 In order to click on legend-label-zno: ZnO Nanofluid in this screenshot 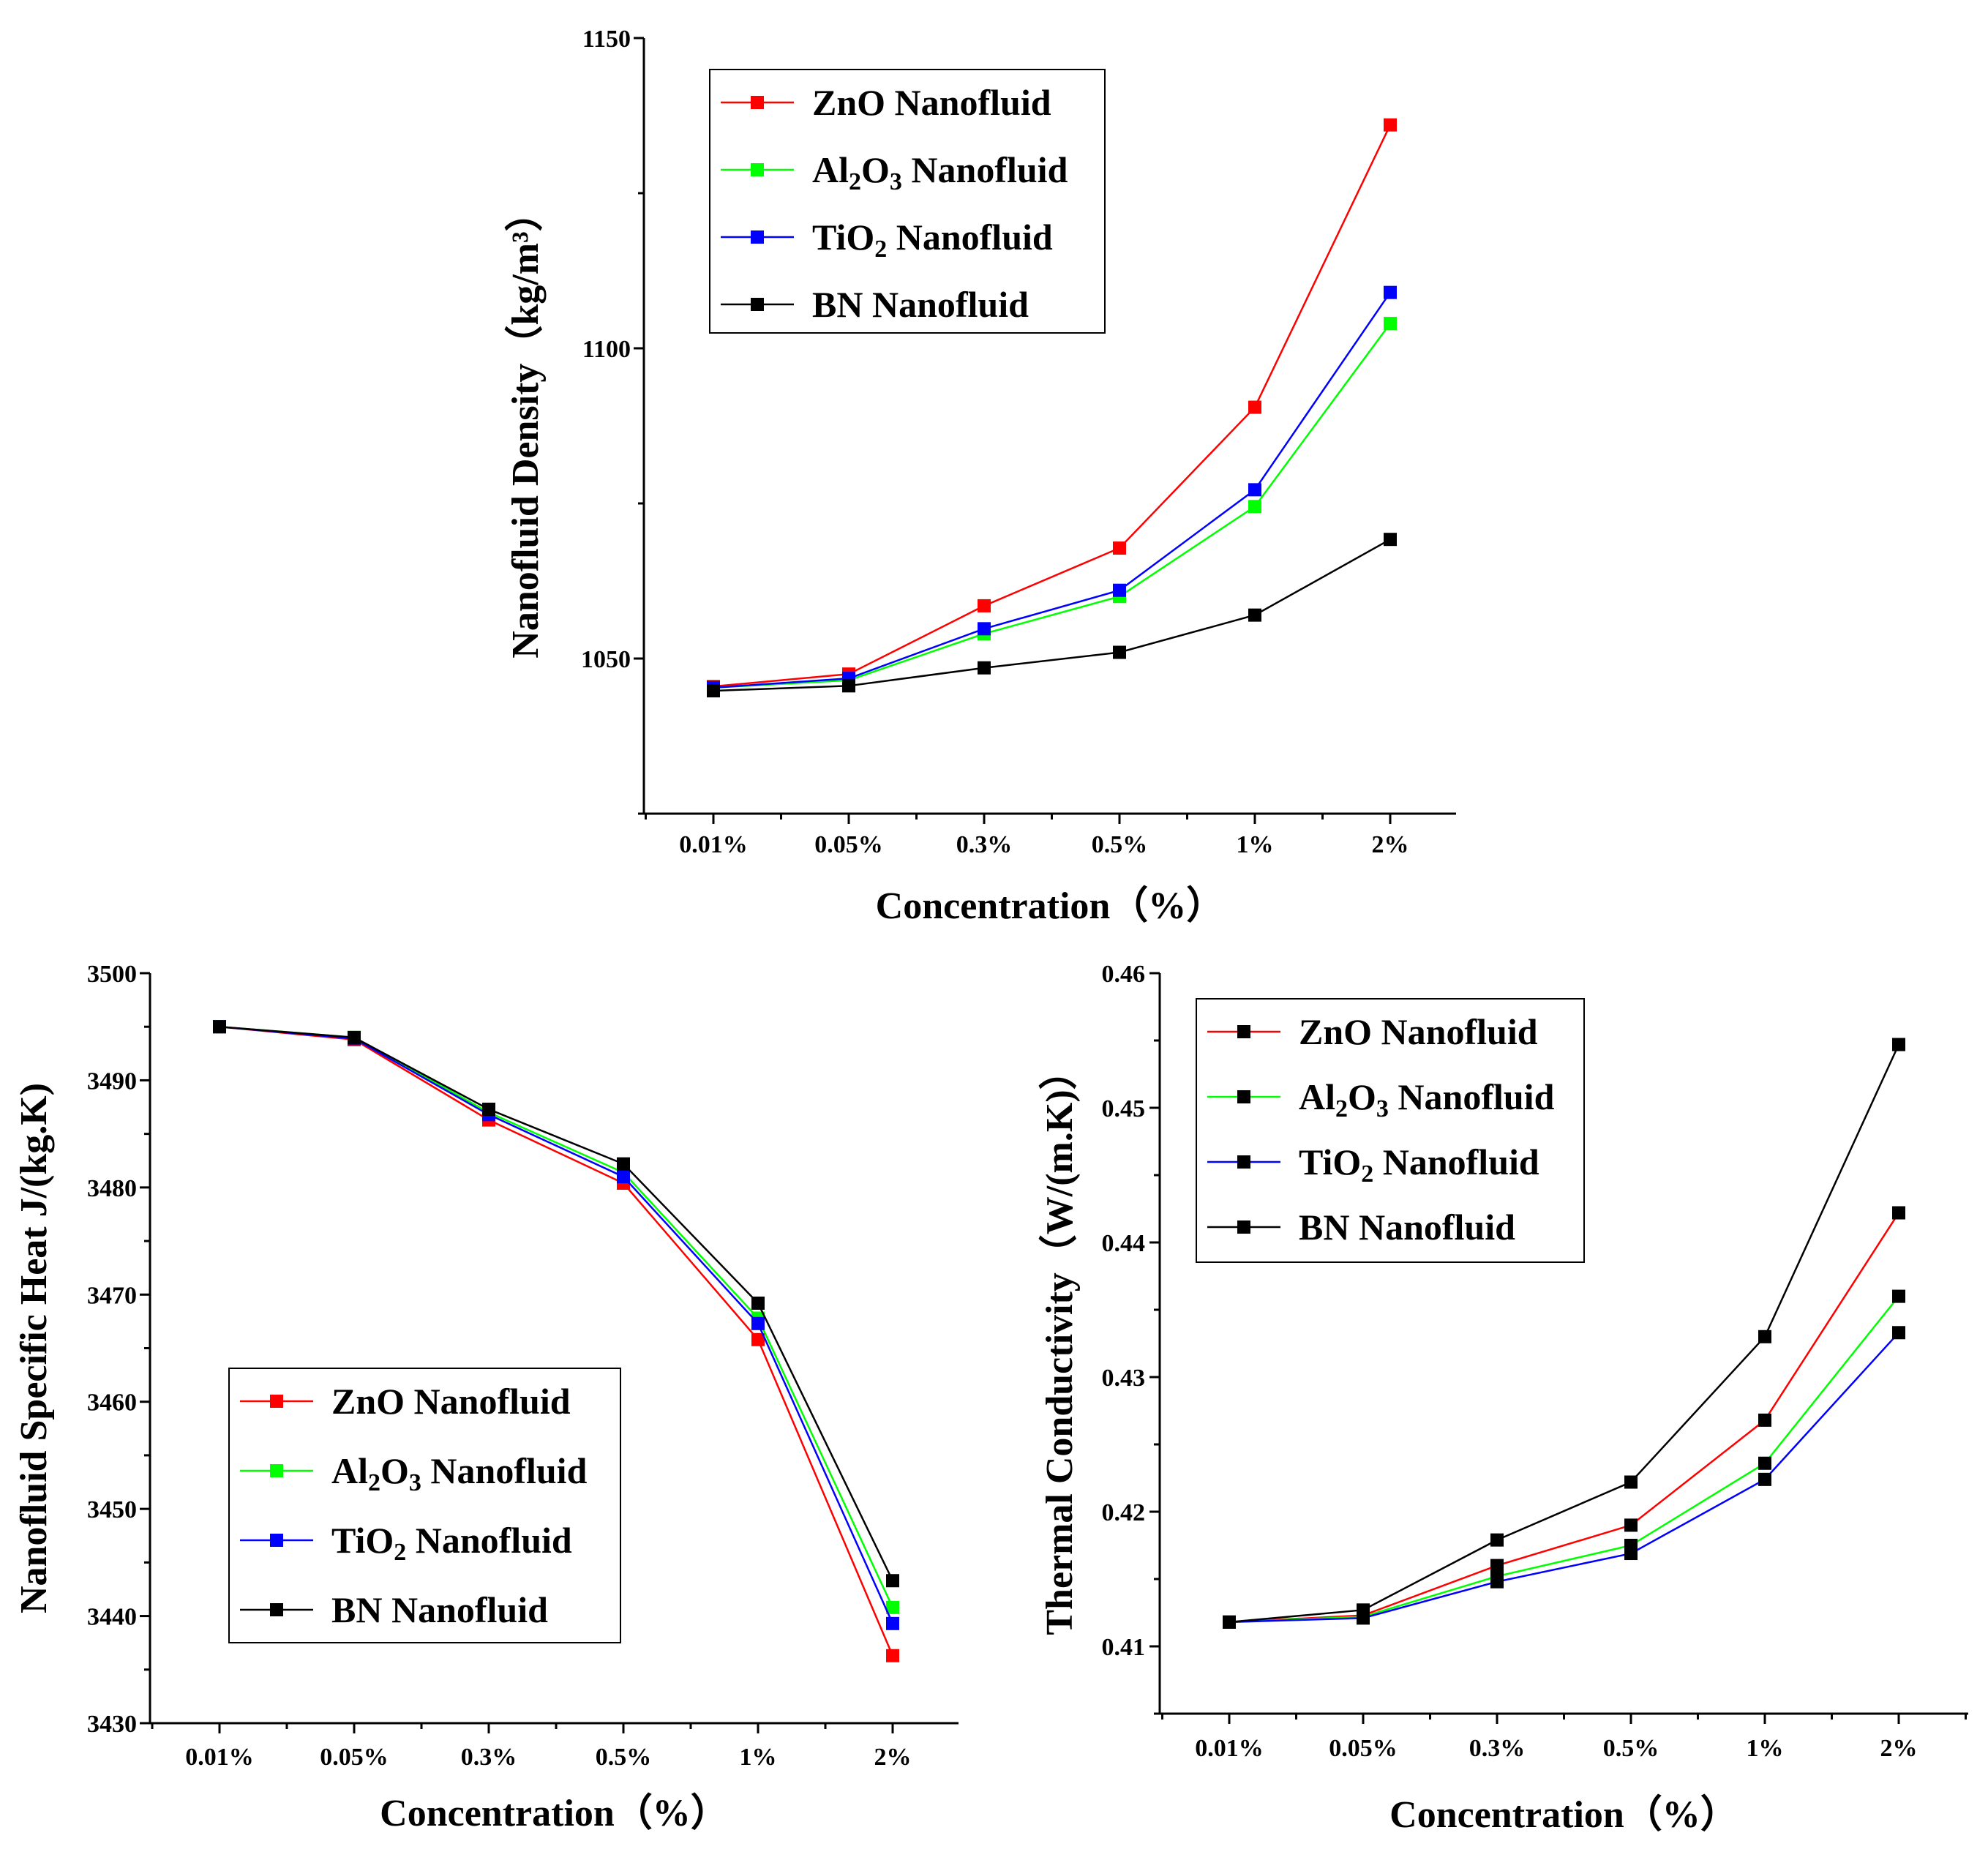, I will do `click(932, 102)`.